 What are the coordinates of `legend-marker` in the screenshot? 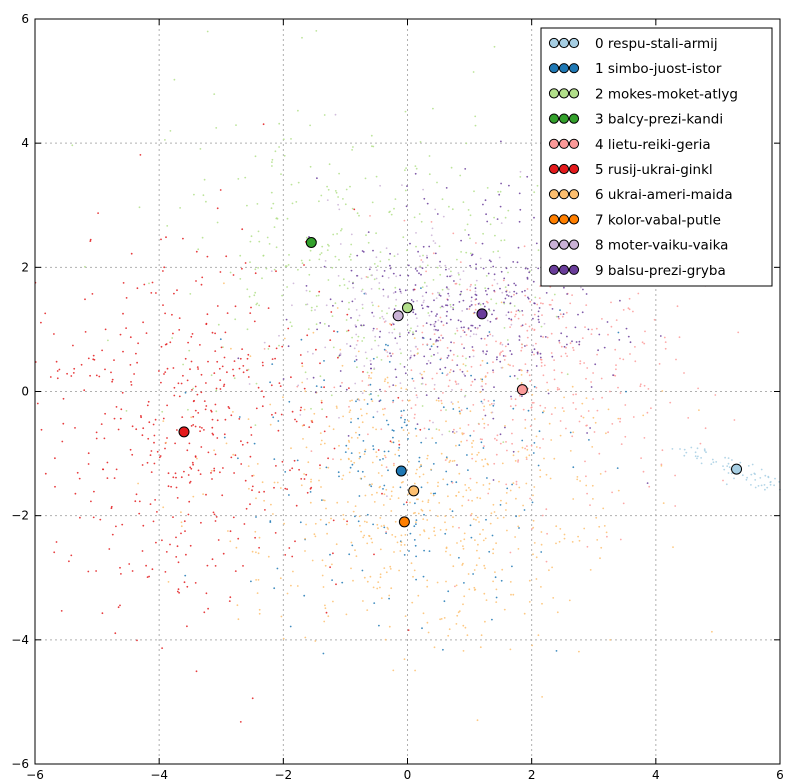 It's located at (554, 169).